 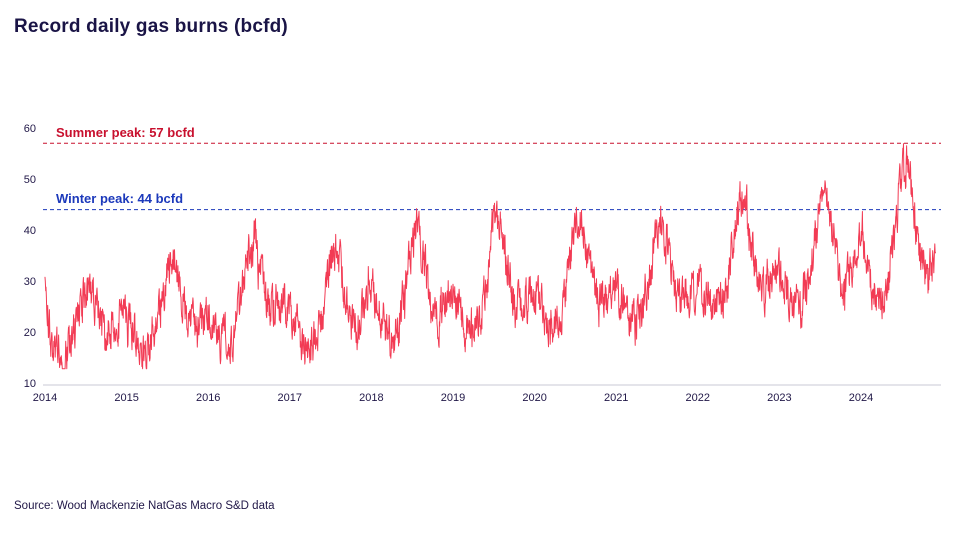 What do you see at coordinates (45, 398) in the screenshot?
I see `x-tick-label: 2014` at bounding box center [45, 398].